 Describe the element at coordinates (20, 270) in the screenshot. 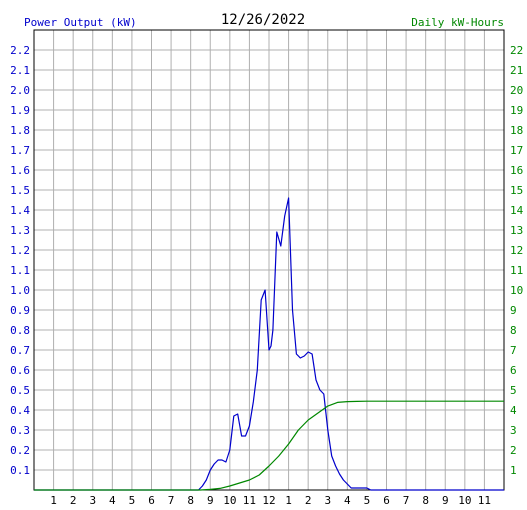

I see `left-tick-label: 1.1` at that location.